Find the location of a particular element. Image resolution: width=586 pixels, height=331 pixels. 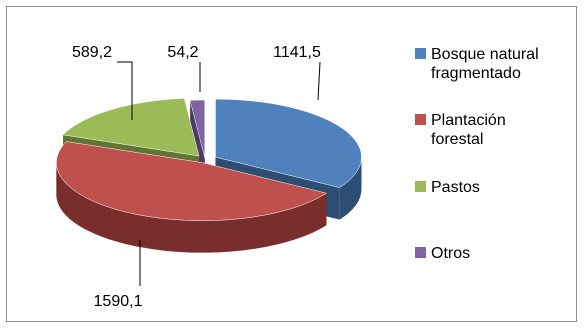

data-label-3: 54,2 is located at coordinates (182, 52).